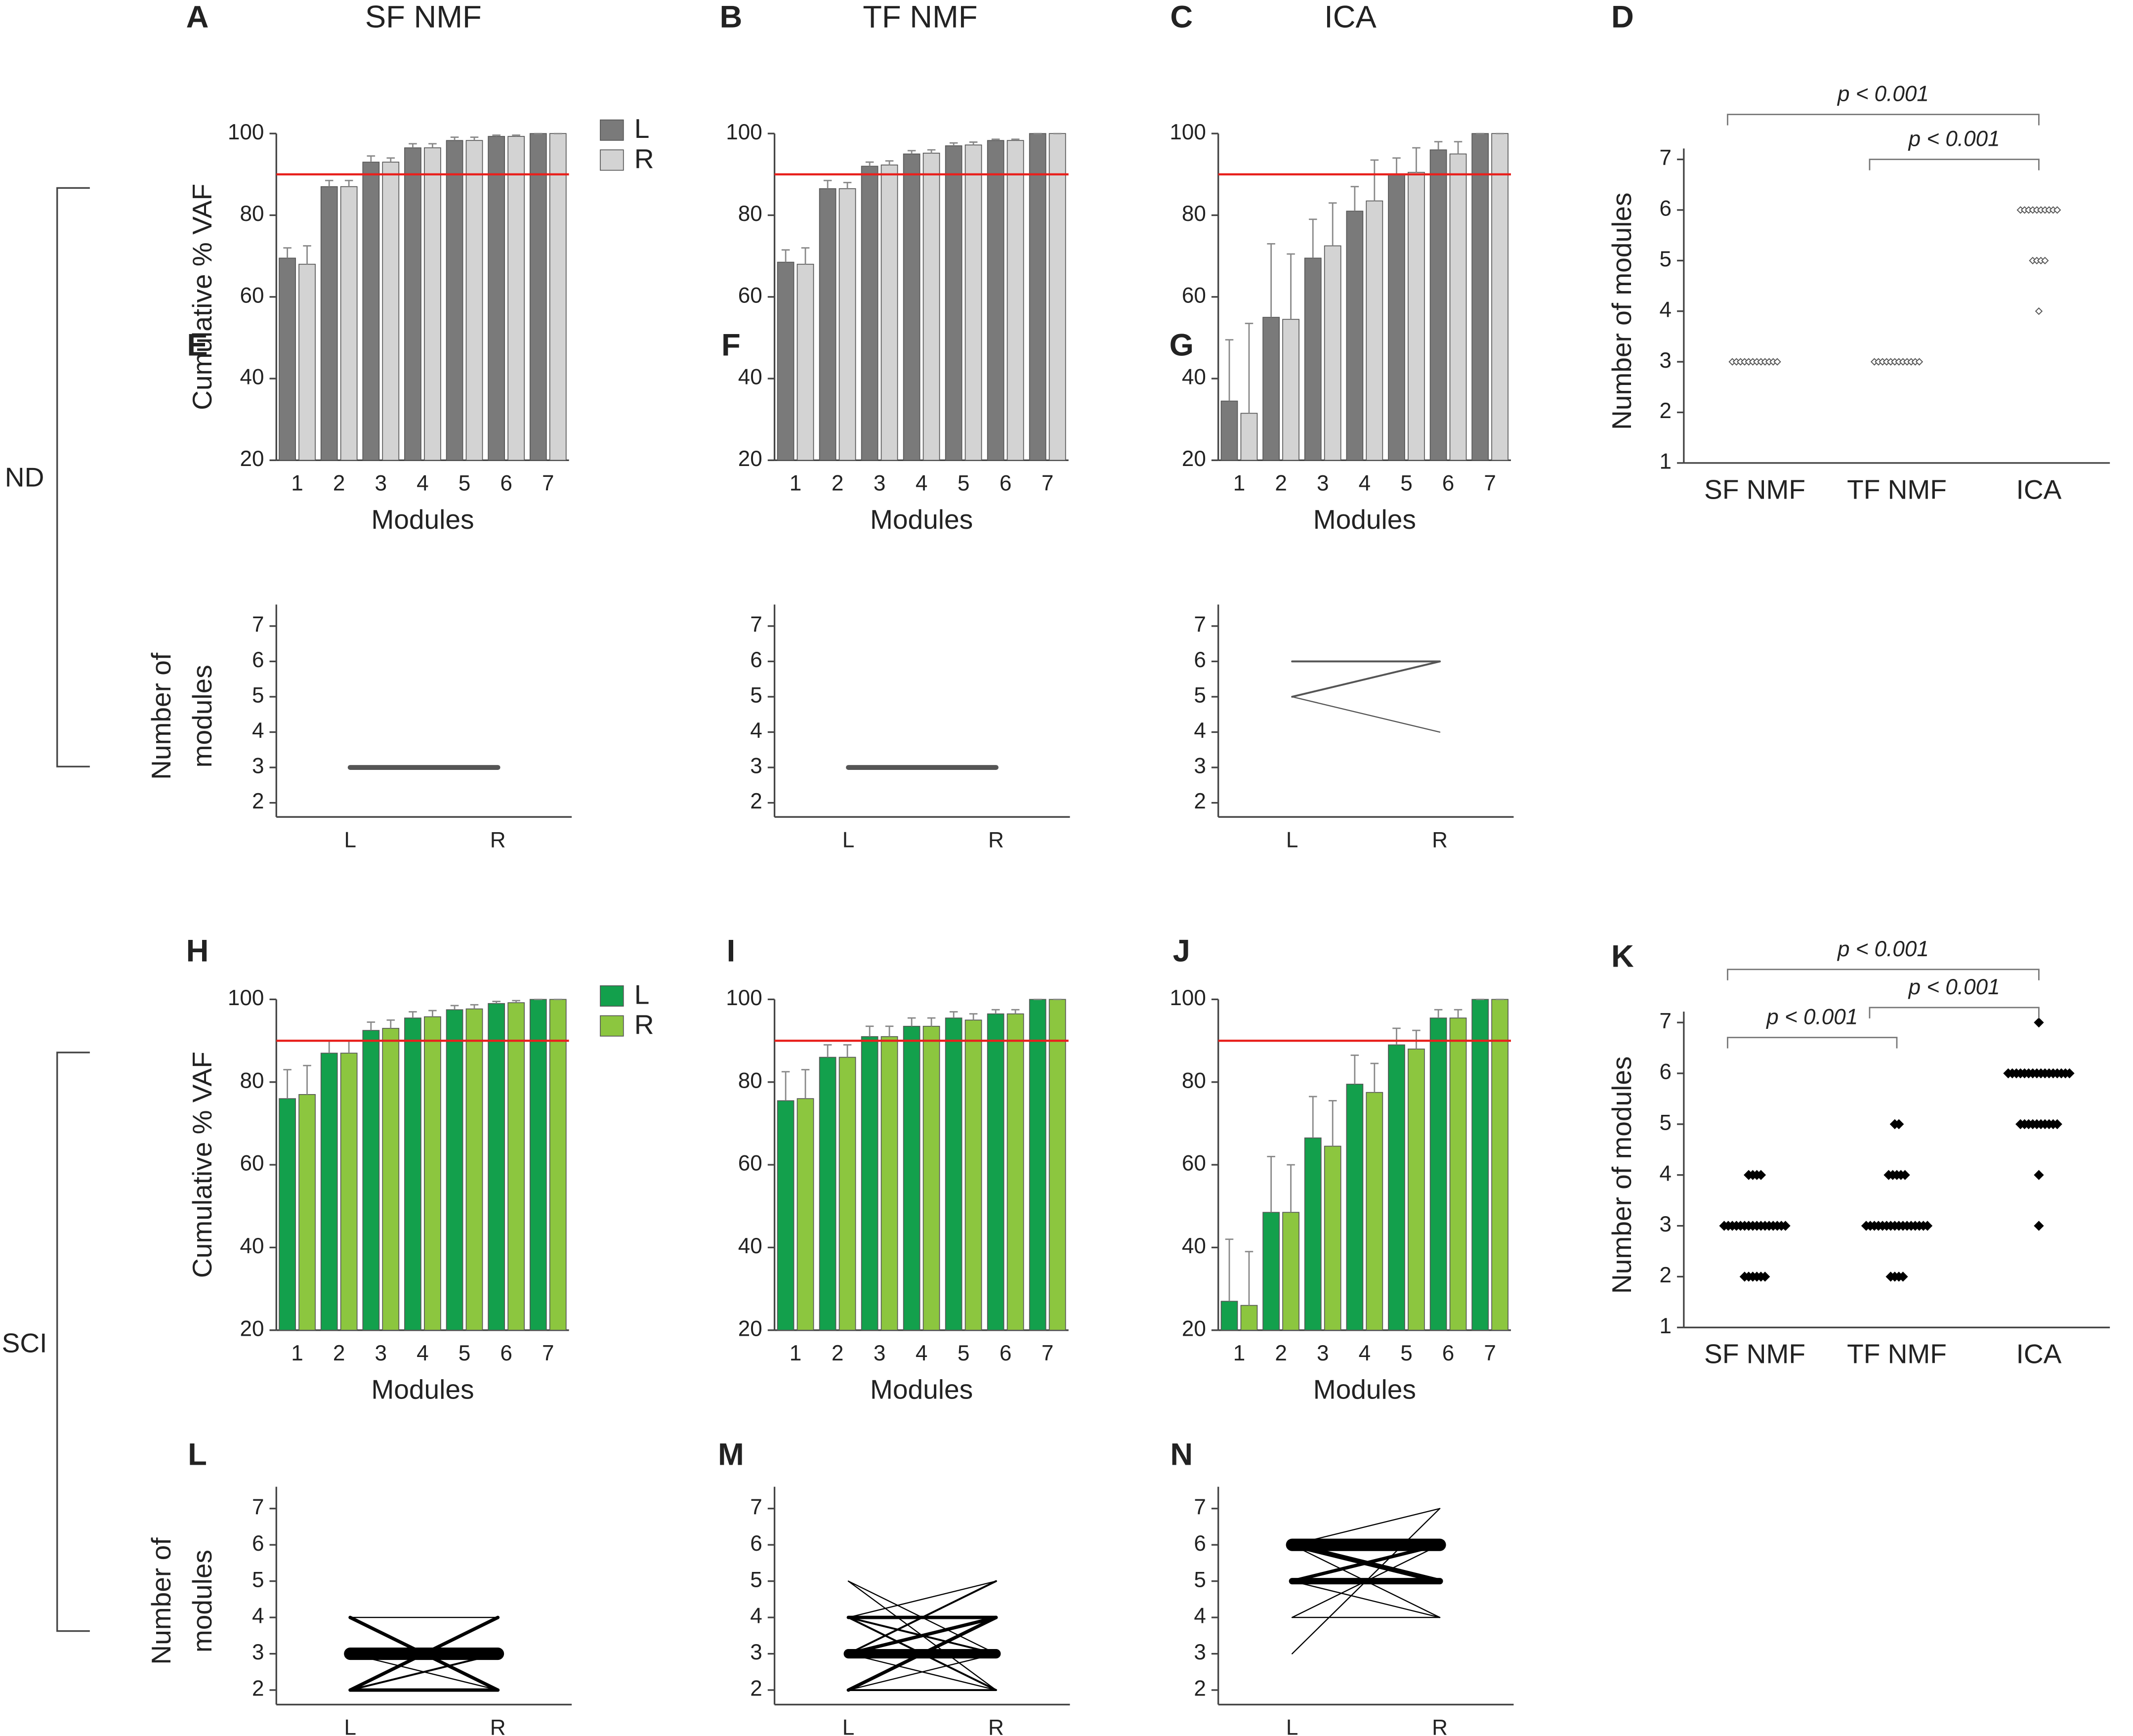 This screenshot has width=2133, height=1736. I want to click on row-label: ND, so click(24, 477).